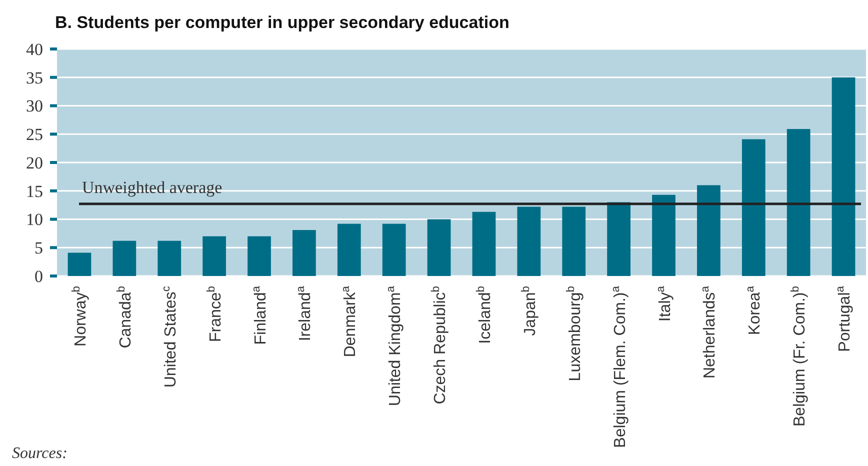  What do you see at coordinates (152, 187) in the screenshot?
I see `ref-line-label: Unweighted average` at bounding box center [152, 187].